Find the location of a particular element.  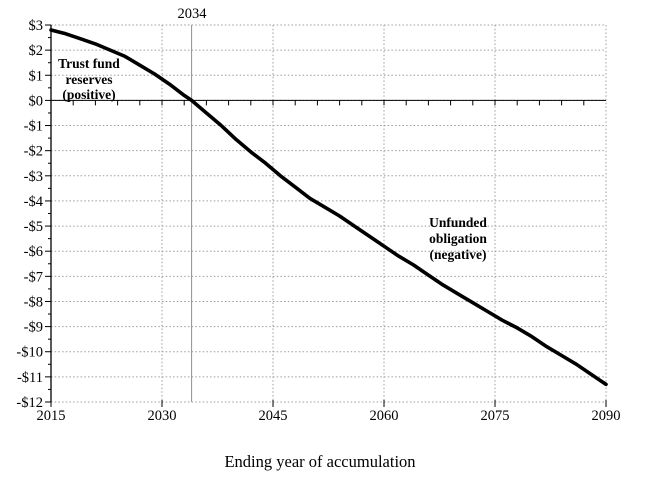

y-tick-label: $2 is located at coordinates (36, 51).